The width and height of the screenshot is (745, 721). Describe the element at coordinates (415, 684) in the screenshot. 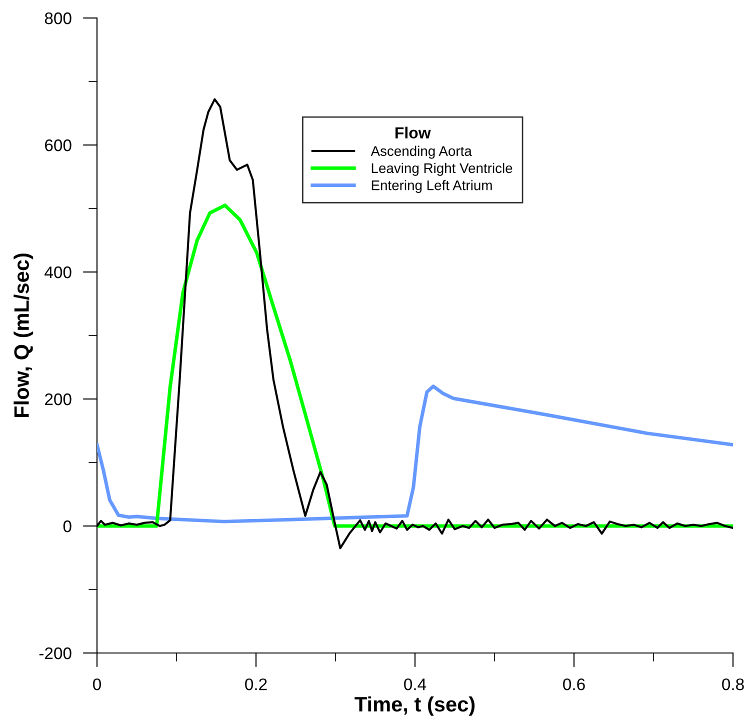

I see `x-tick-label: 0.4` at that location.